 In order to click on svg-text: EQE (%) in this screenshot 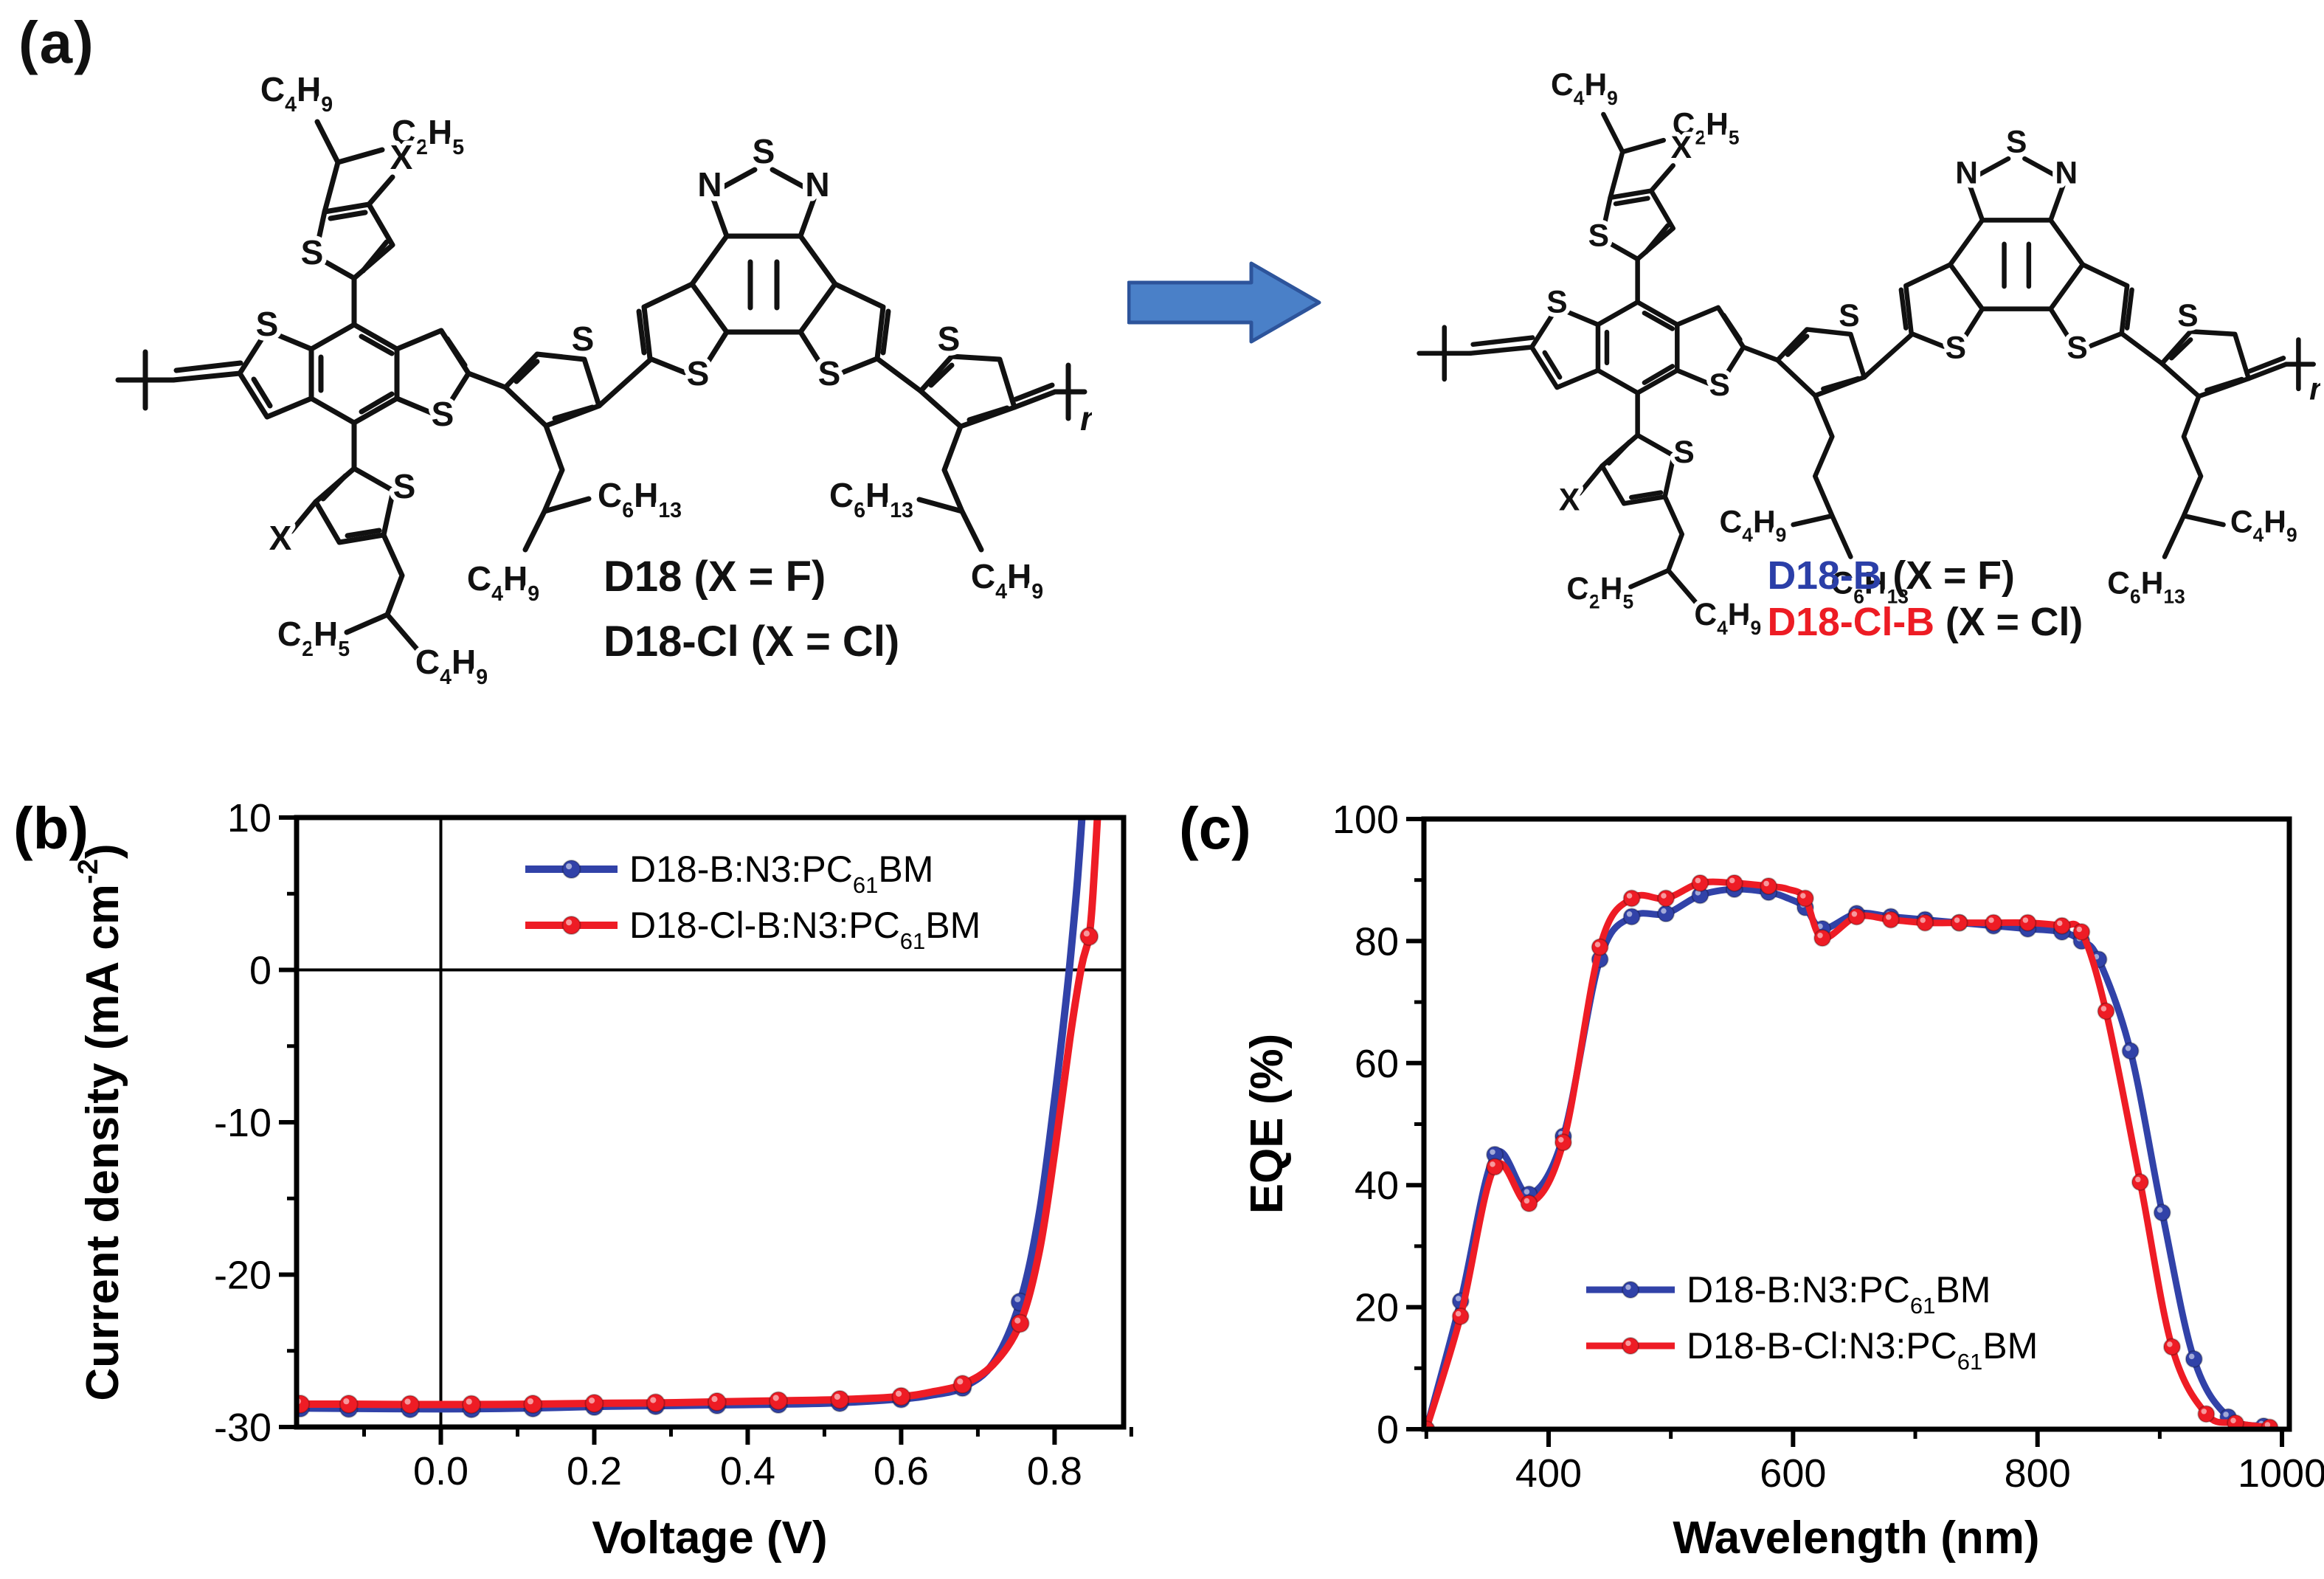, I will do `click(1267, 1124)`.